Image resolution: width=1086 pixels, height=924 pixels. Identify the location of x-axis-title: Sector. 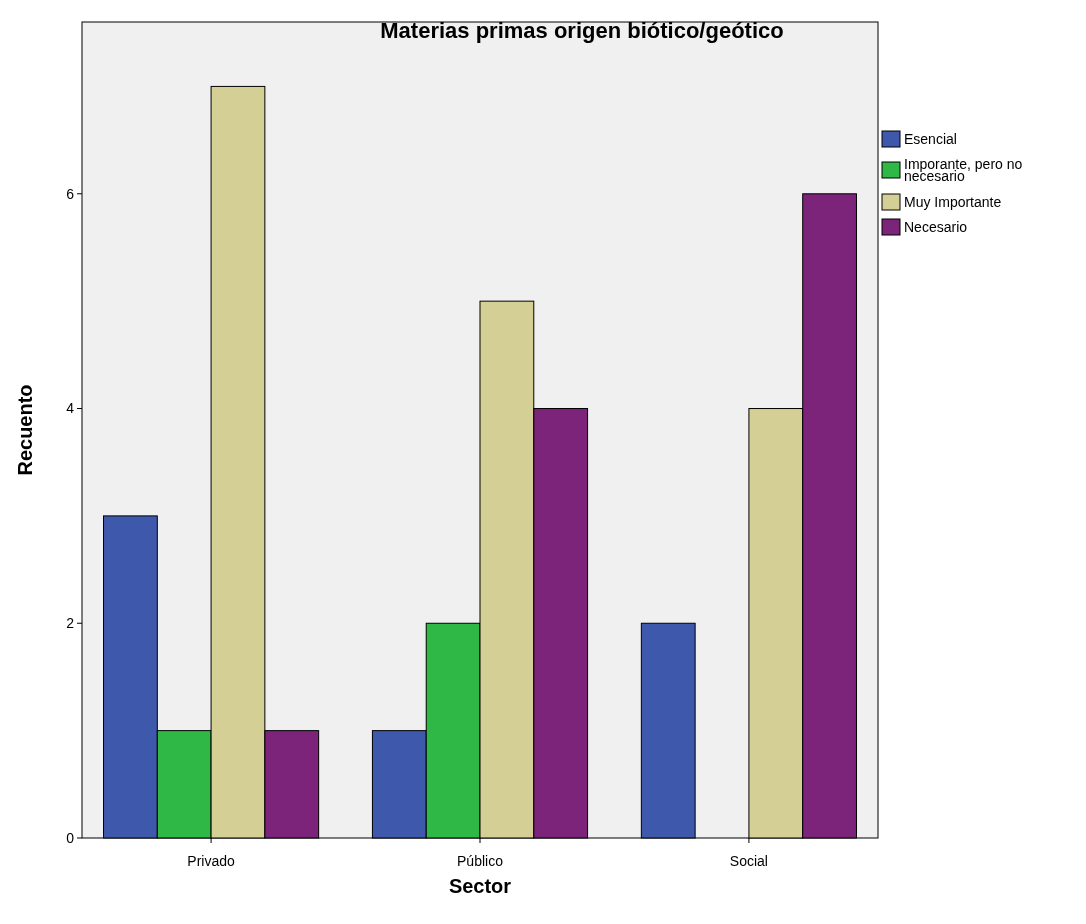
(480, 886).